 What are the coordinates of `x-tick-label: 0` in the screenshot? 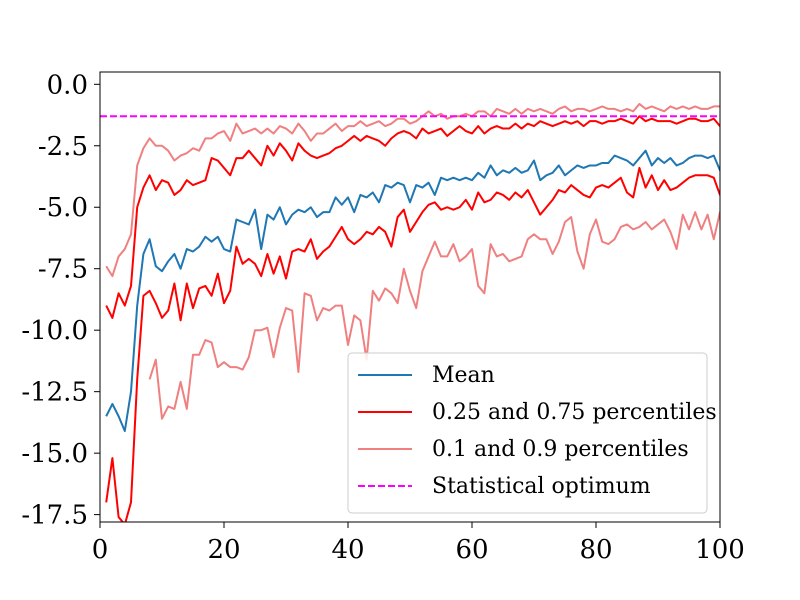 It's located at (100, 550).